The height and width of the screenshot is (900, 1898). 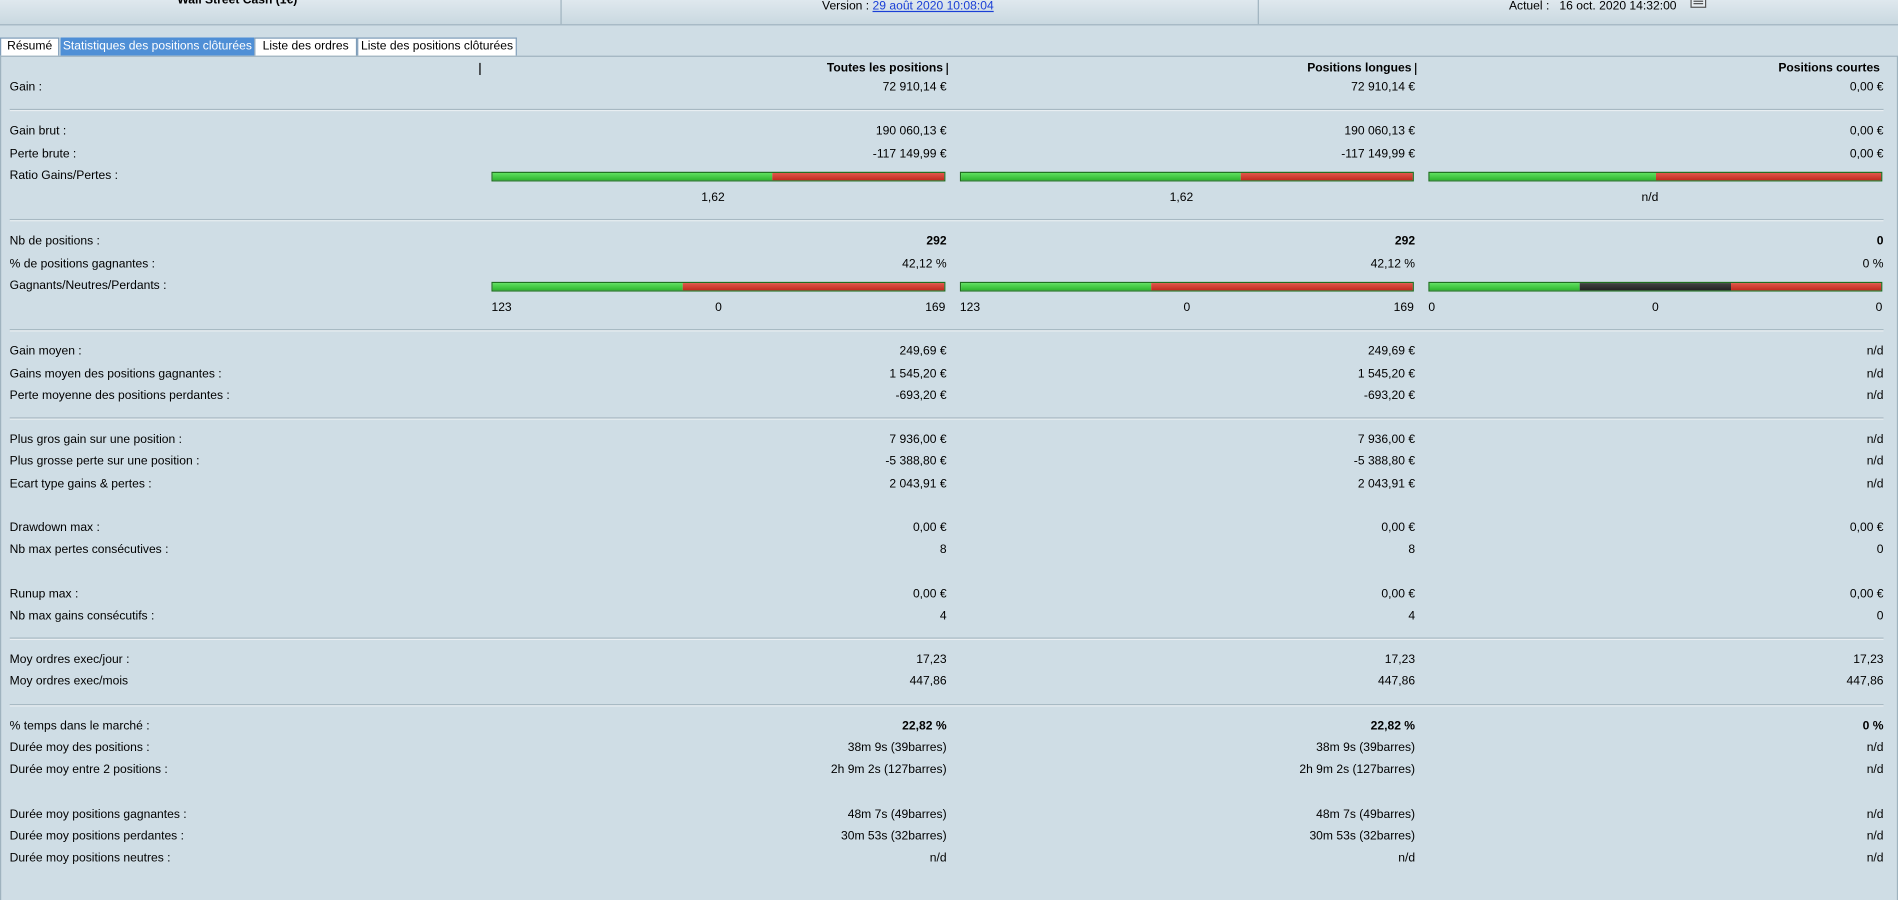 I want to click on row-label: % de positions gagnantes :, so click(x=82, y=264).